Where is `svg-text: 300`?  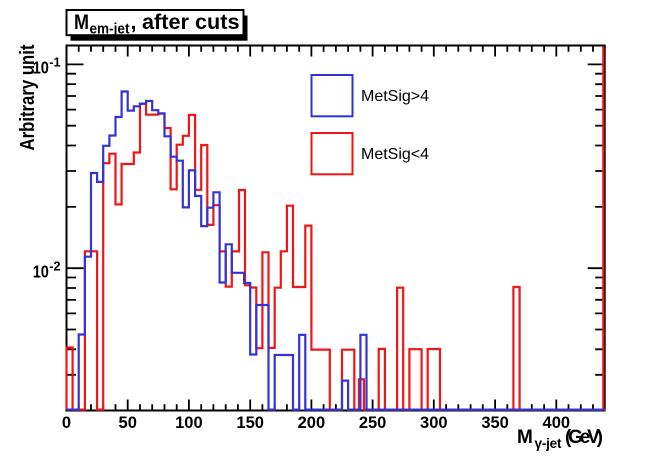
svg-text: 300 is located at coordinates (434, 423).